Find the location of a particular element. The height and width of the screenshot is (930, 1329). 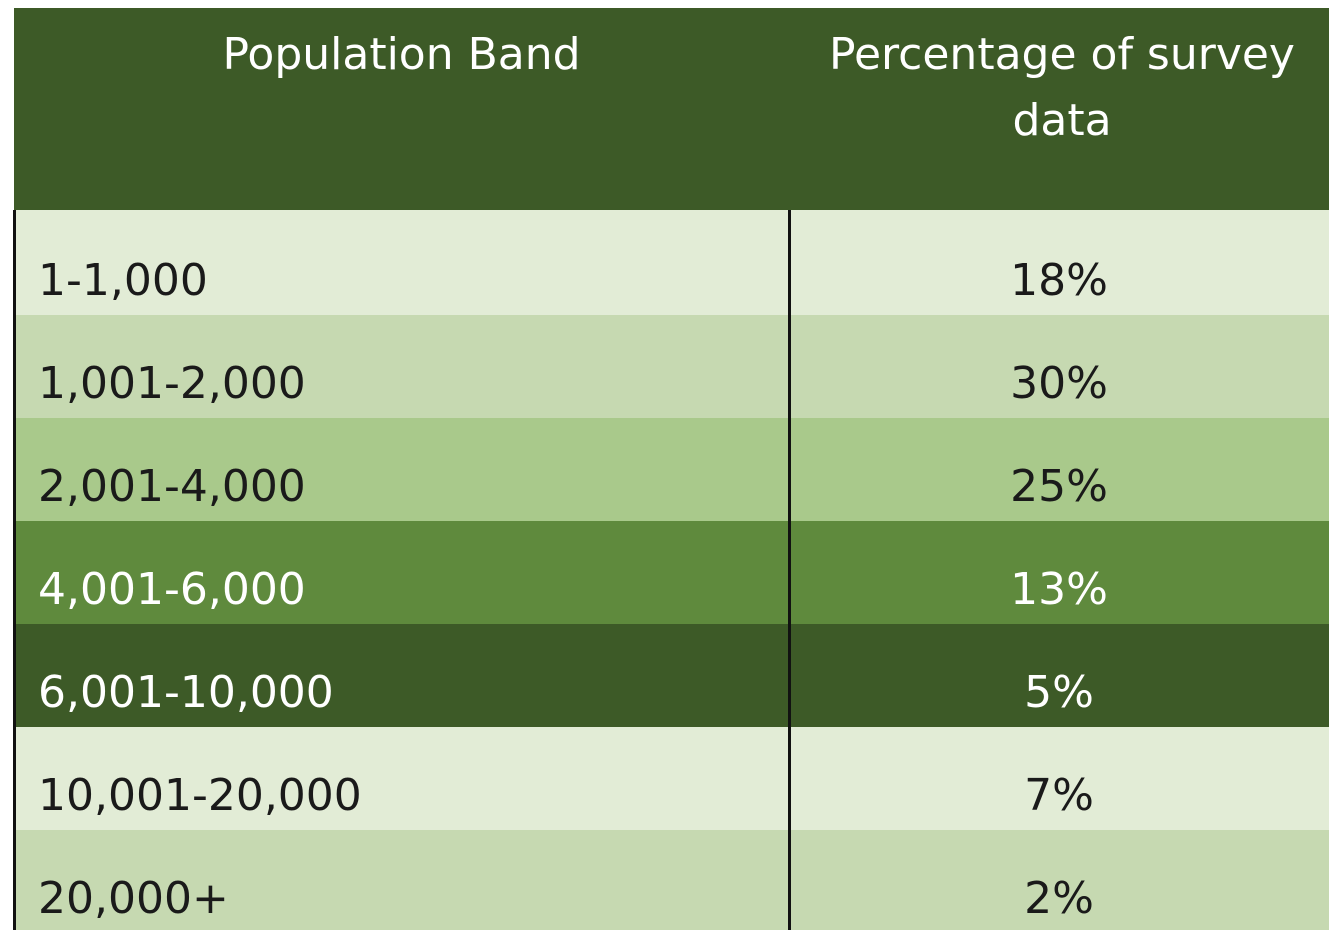

table-cell: 2% is located at coordinates (1059, 898).